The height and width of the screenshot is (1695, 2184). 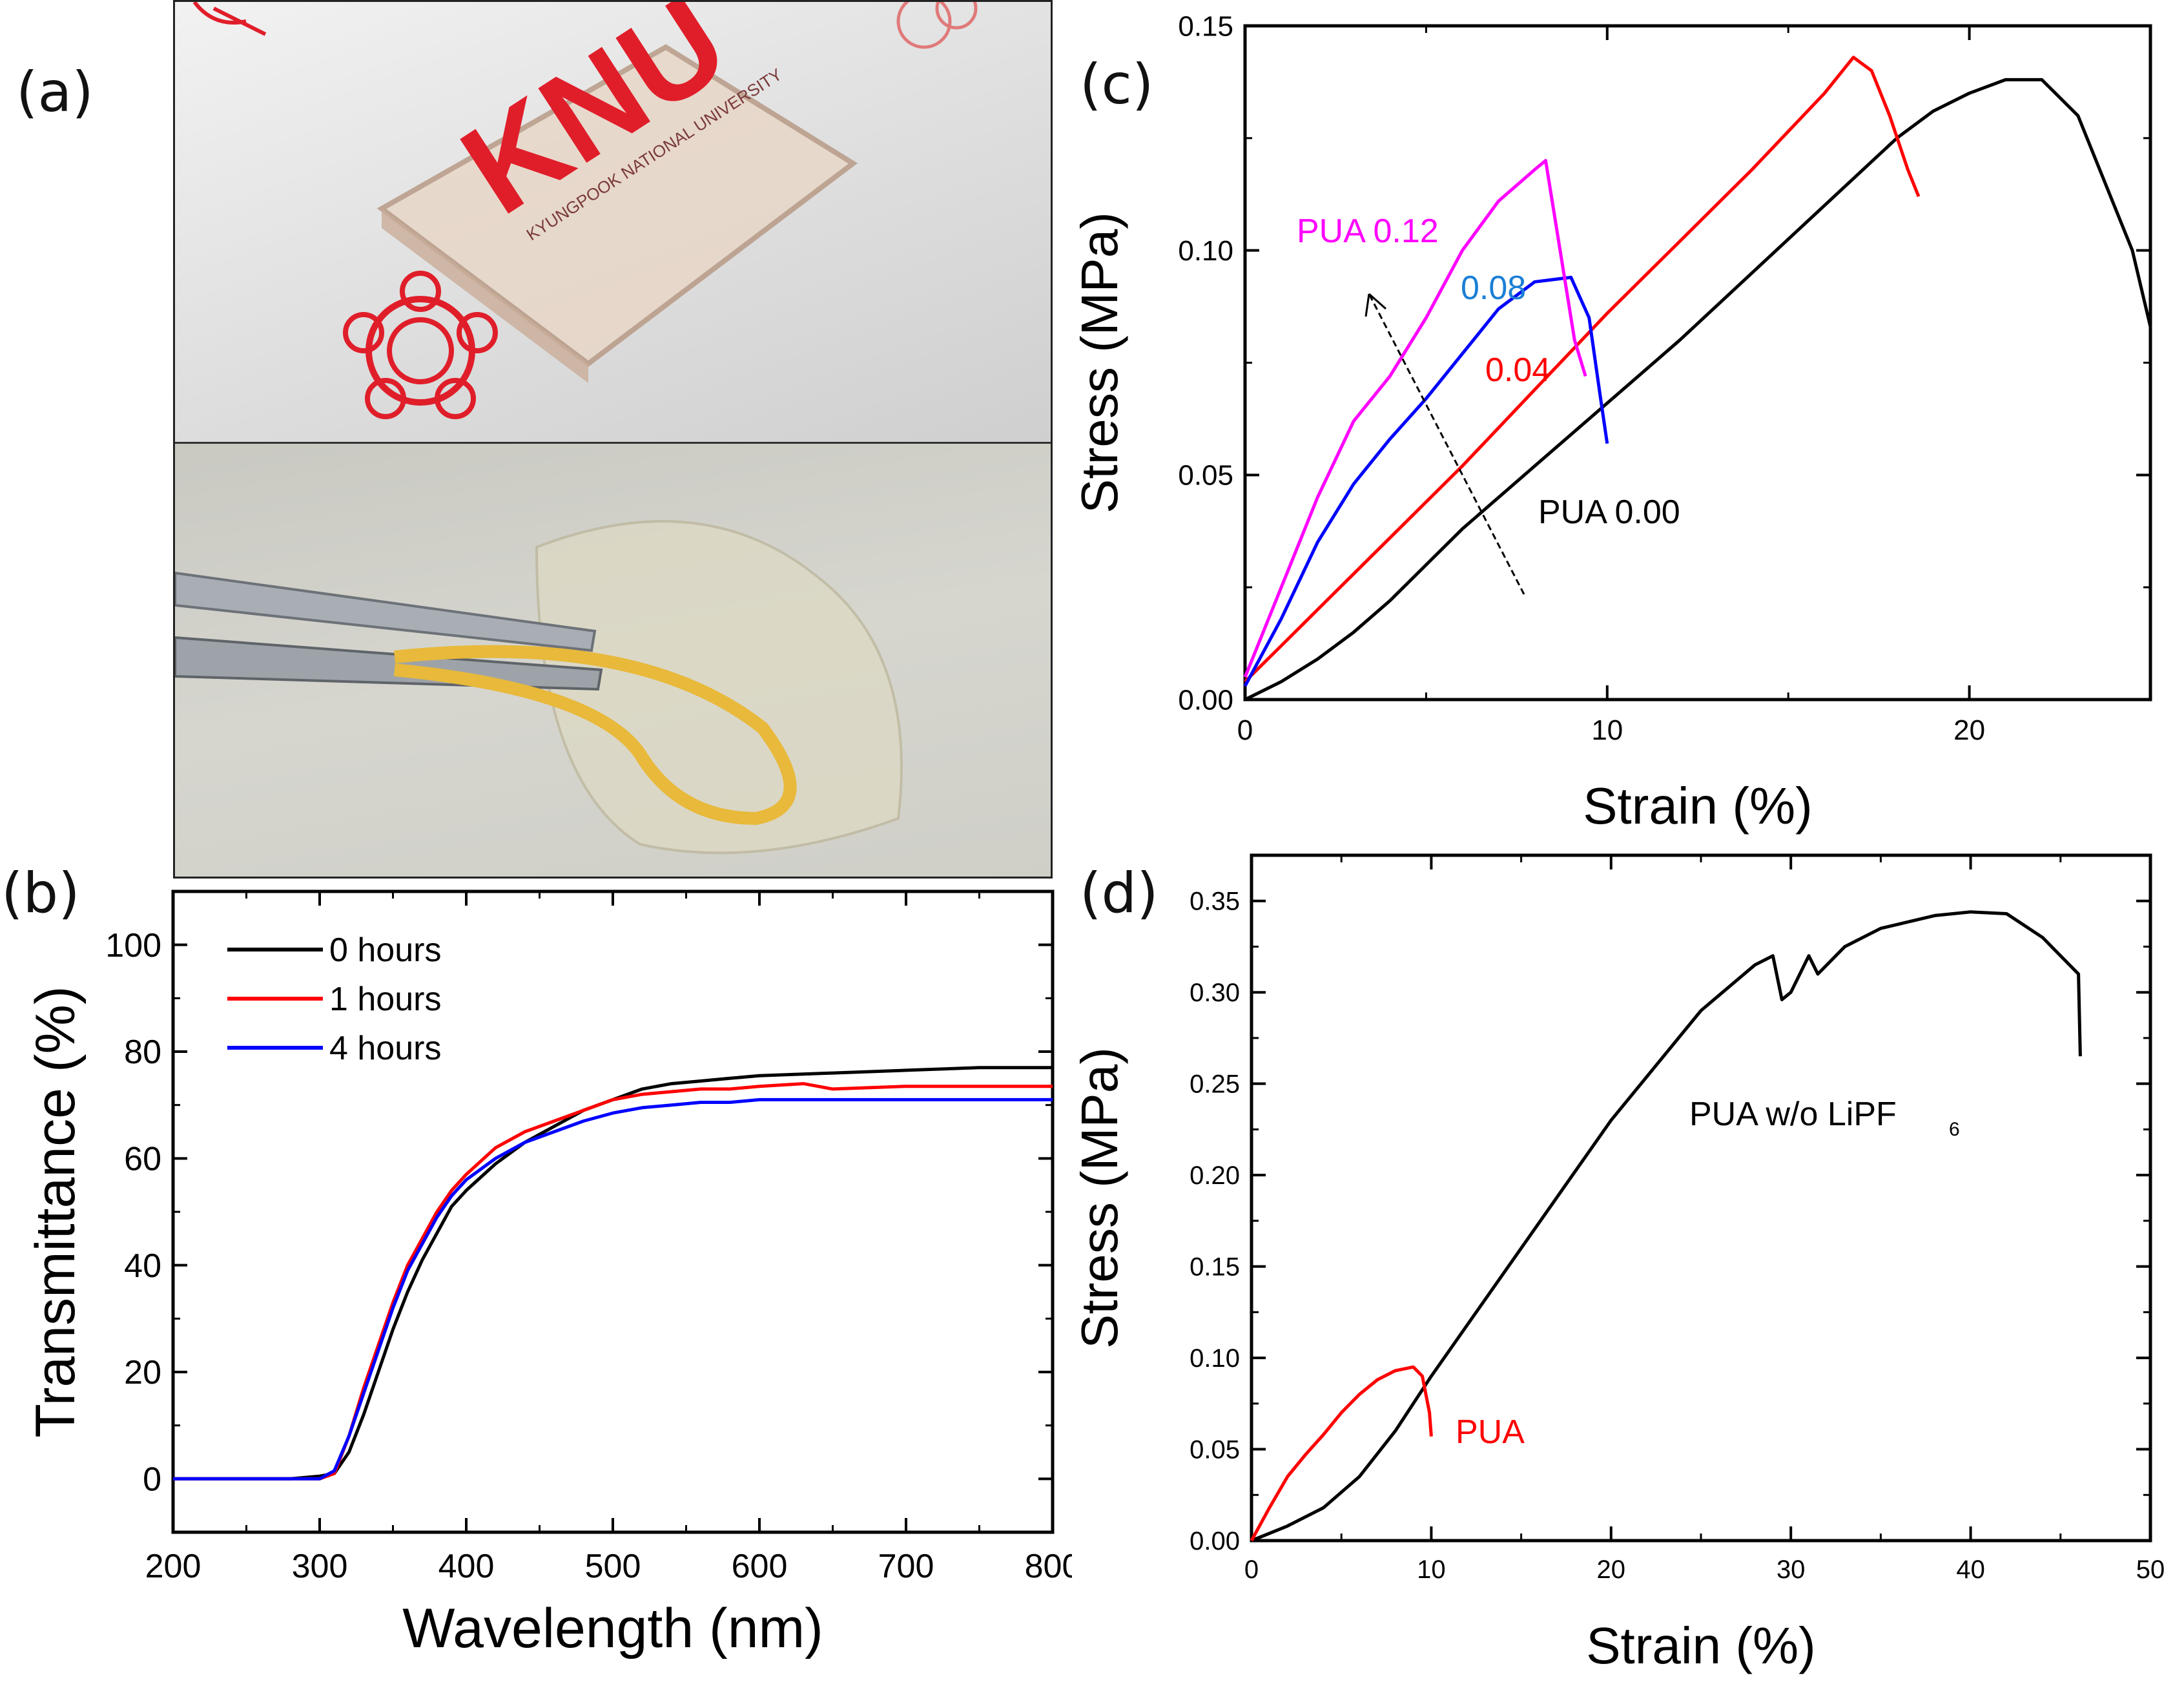 What do you see at coordinates (385, 1048) in the screenshot?
I see `legend-label: 4 hours` at bounding box center [385, 1048].